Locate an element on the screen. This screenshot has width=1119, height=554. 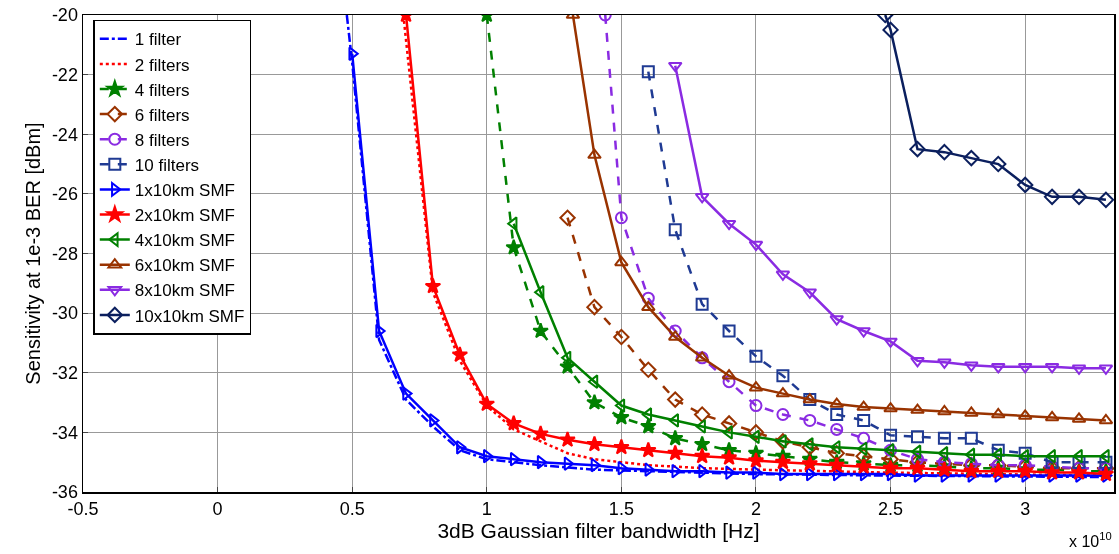
legend-label: 2x10km SMF is located at coordinates (184, 216).